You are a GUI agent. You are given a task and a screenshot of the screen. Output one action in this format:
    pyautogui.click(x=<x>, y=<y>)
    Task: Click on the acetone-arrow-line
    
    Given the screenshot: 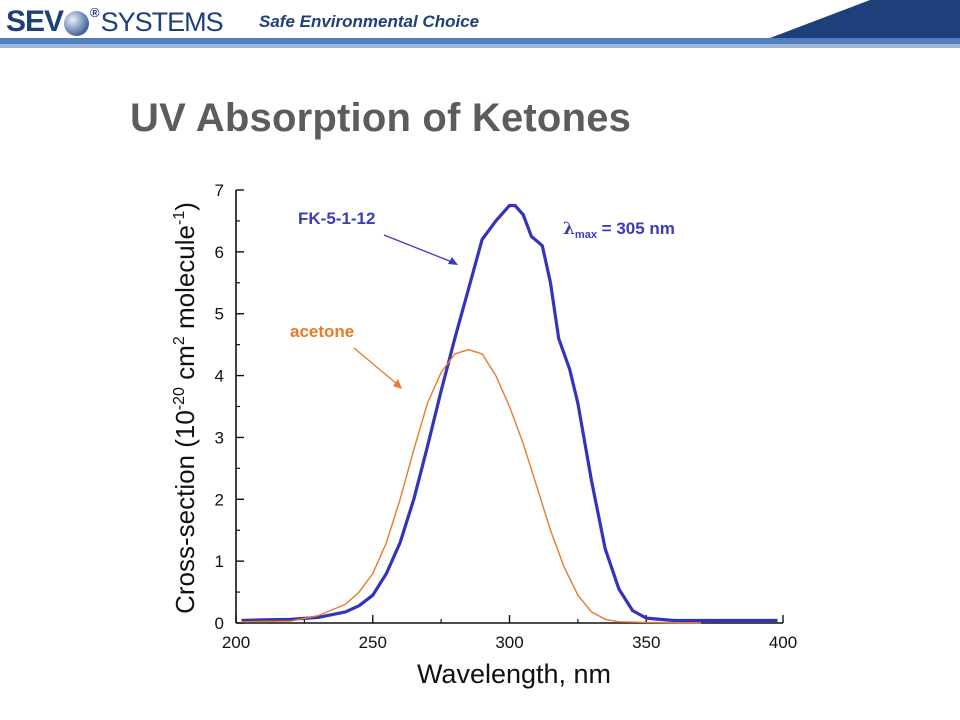 What is the action you would take?
    pyautogui.click(x=375, y=366)
    